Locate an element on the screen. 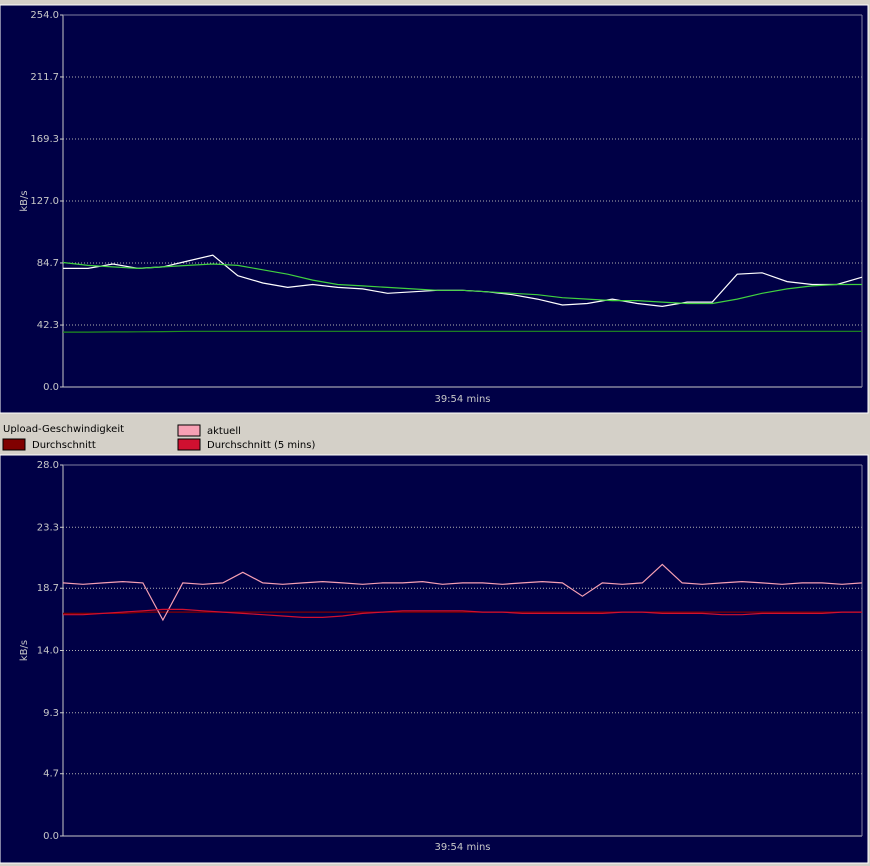  legend-label: aktuell is located at coordinates (224, 431).